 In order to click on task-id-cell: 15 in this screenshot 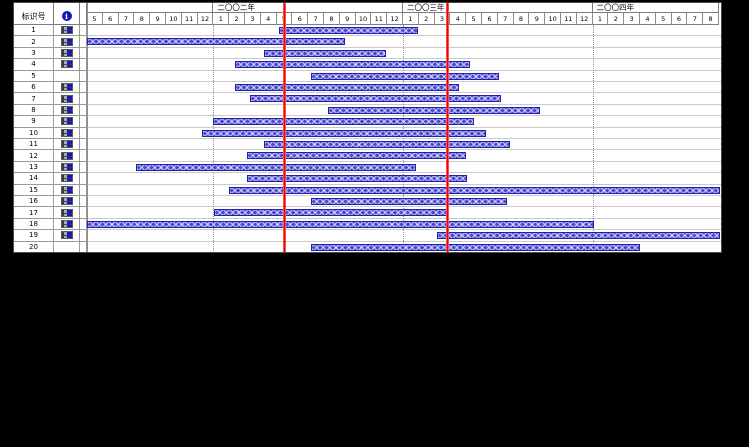, I will do `click(34, 190)`.